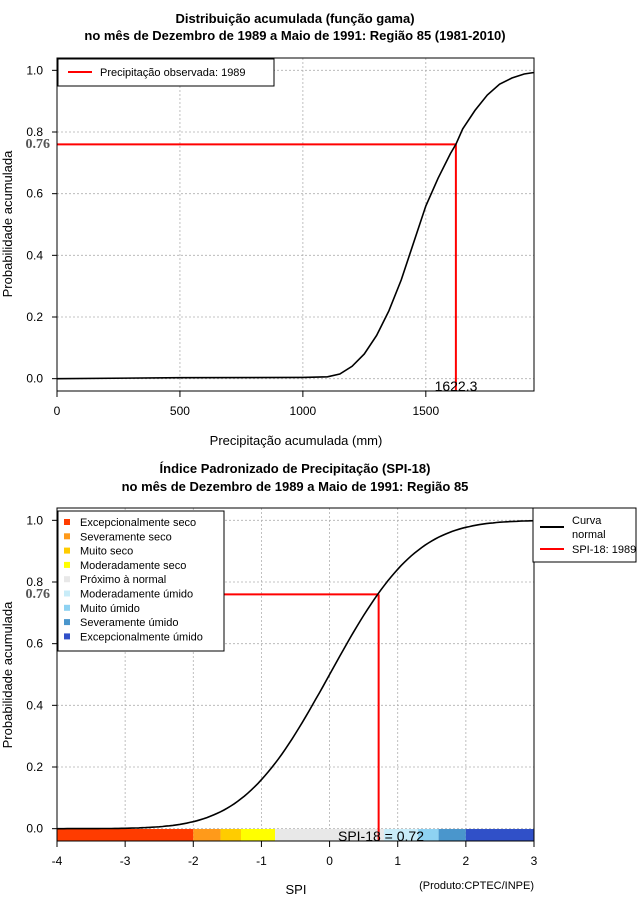 This screenshot has height=900, width=640. Describe the element at coordinates (261, 861) in the screenshot. I see `chart2-x-tick-label: -1` at that location.